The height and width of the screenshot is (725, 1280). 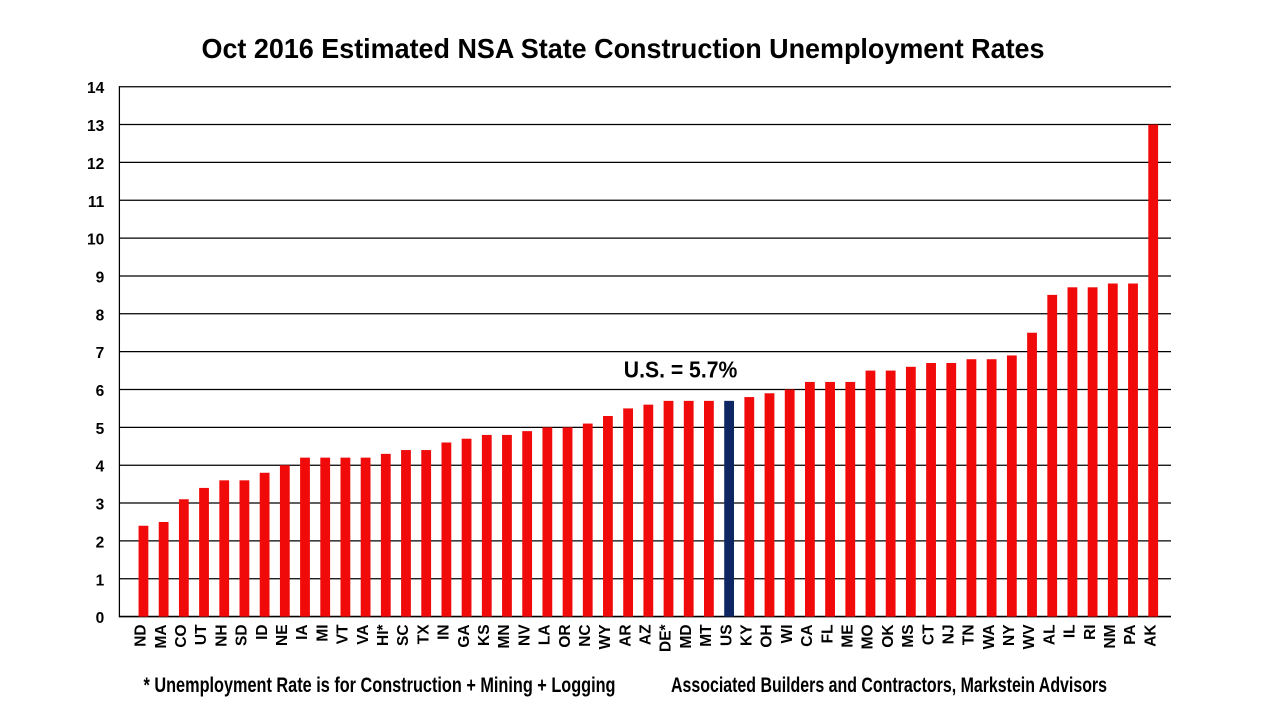 I want to click on svg-text: AZ, so click(x=646, y=634).